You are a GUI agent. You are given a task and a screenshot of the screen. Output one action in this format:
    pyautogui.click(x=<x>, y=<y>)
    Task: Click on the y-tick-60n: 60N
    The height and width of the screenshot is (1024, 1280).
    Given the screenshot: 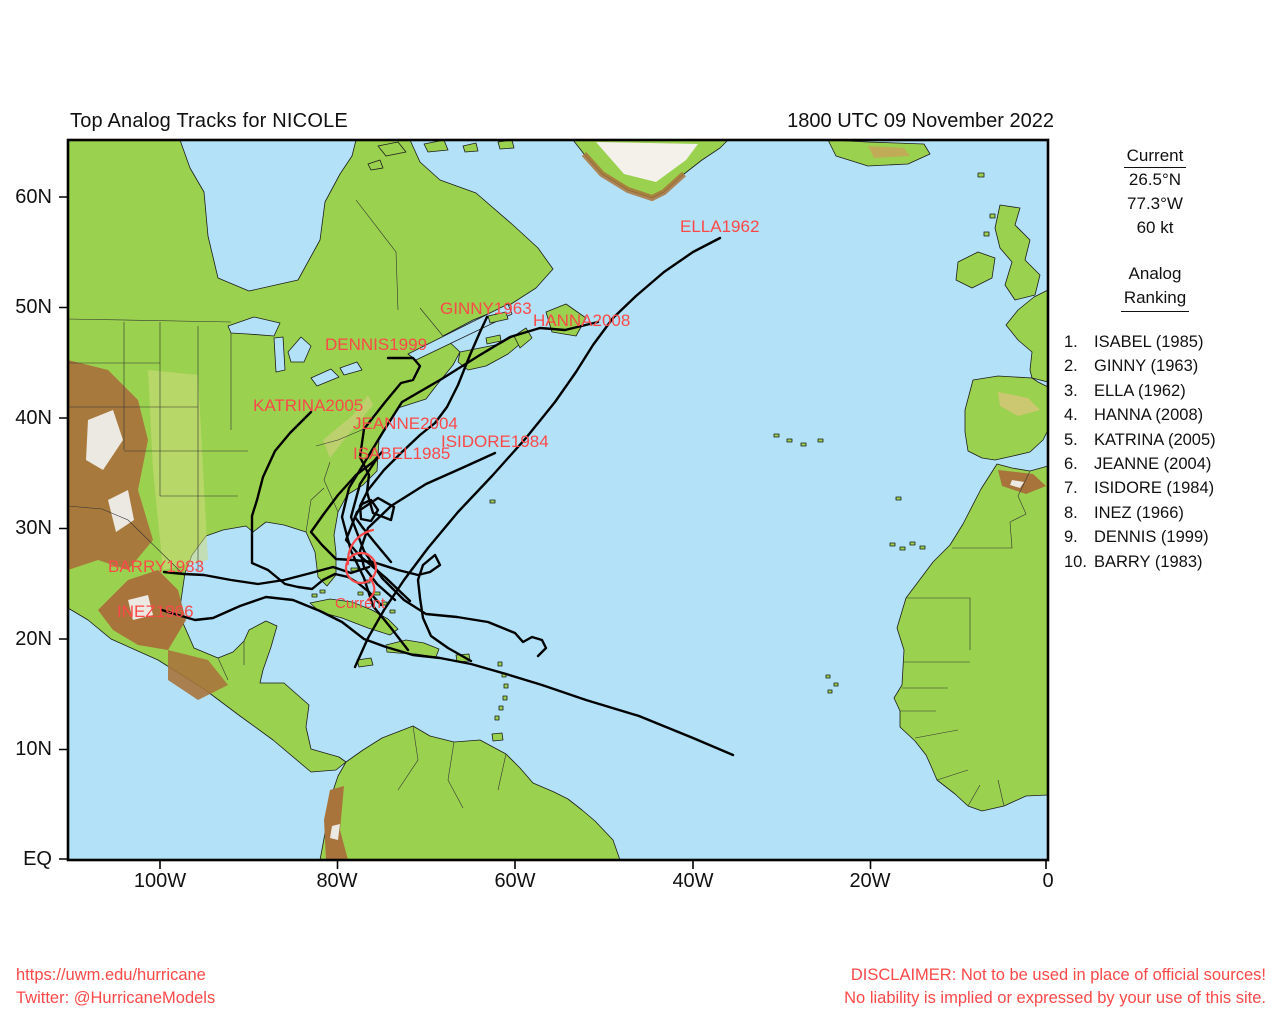 What is the action you would take?
    pyautogui.click(x=33, y=197)
    